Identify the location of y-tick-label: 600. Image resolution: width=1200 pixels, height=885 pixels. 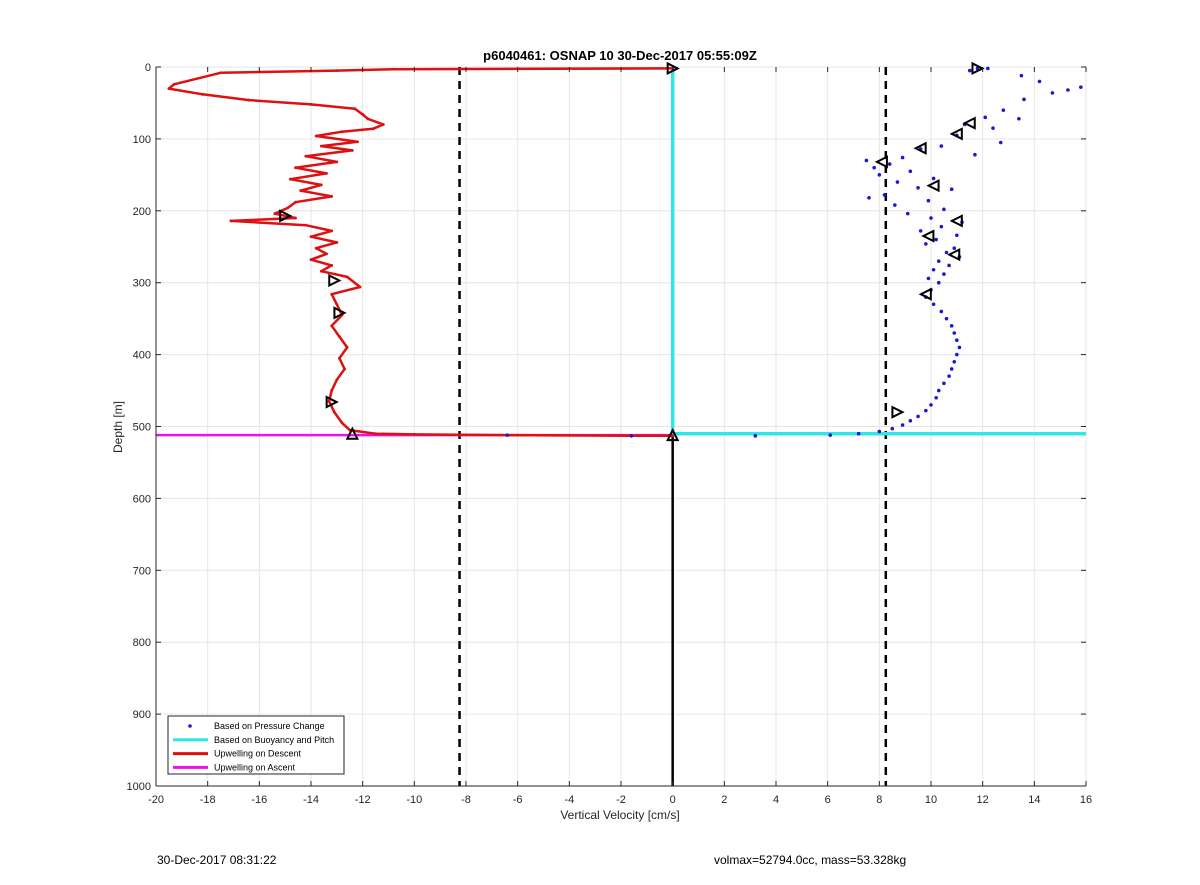
(142, 499).